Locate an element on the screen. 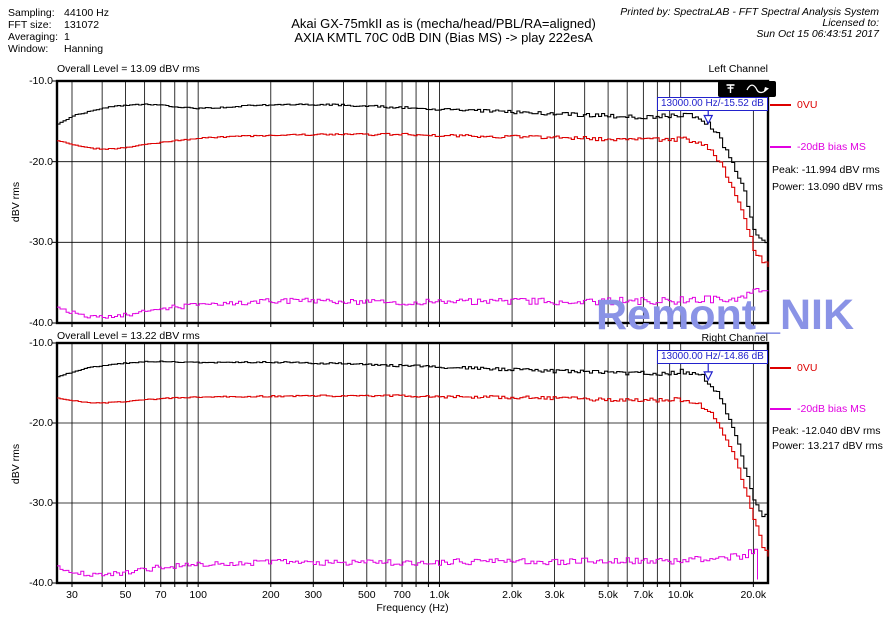 The height and width of the screenshot is (627, 887). y-axis-label-left: dBV rms is located at coordinates (16, 202).